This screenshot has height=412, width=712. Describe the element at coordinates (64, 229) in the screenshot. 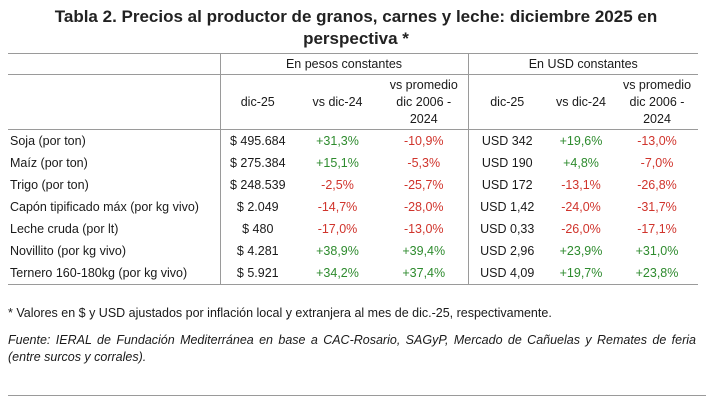

I see `row-label: Leche cruda (por lt)` at that location.